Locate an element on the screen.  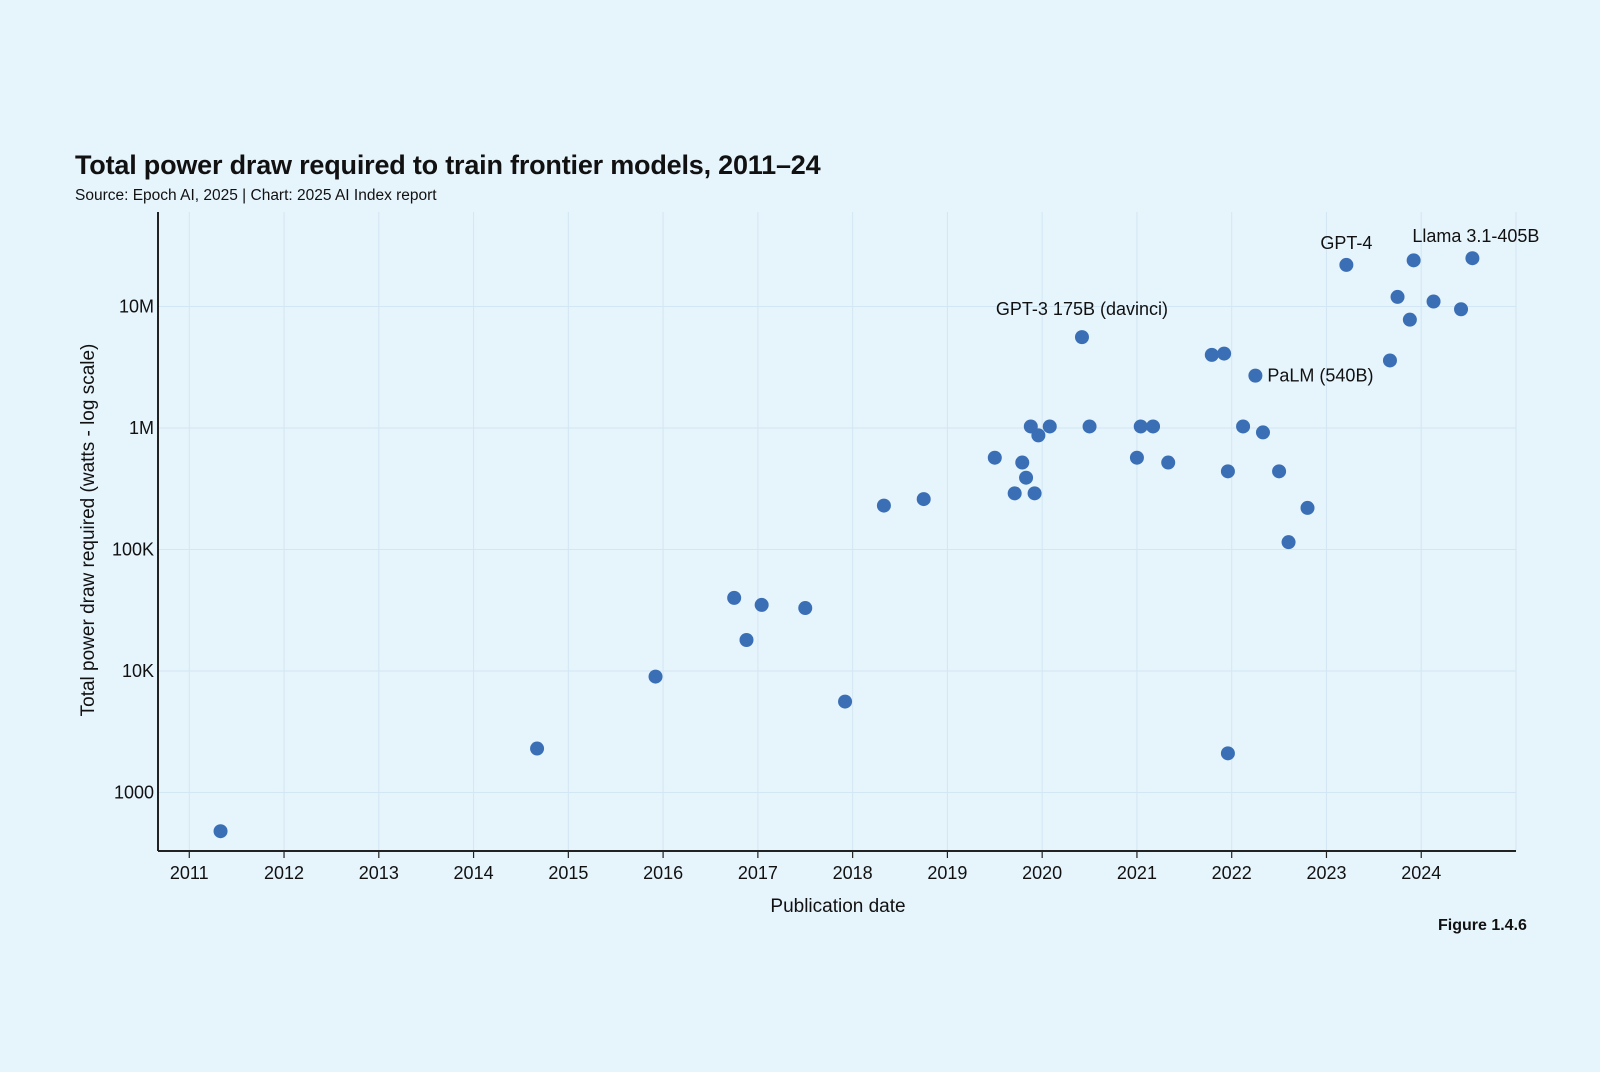
point-annotation: GPT-4 is located at coordinates (1346, 243).